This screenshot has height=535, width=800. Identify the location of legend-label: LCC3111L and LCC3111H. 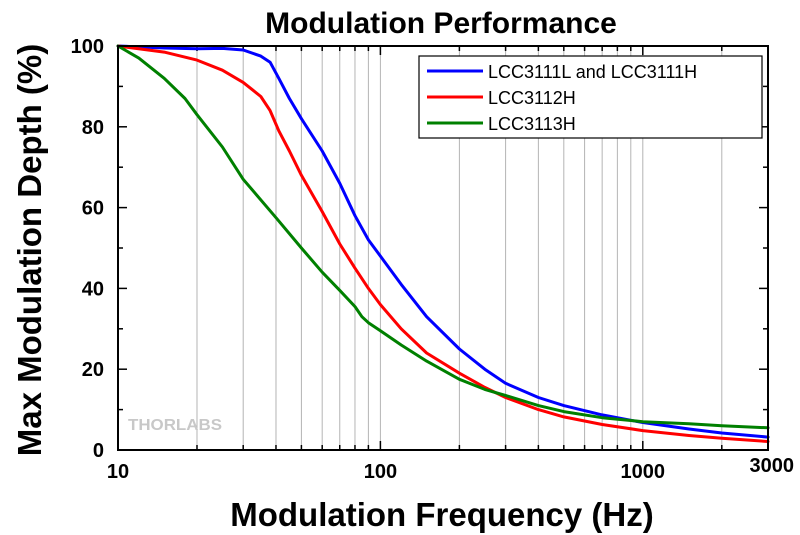
(592, 72).